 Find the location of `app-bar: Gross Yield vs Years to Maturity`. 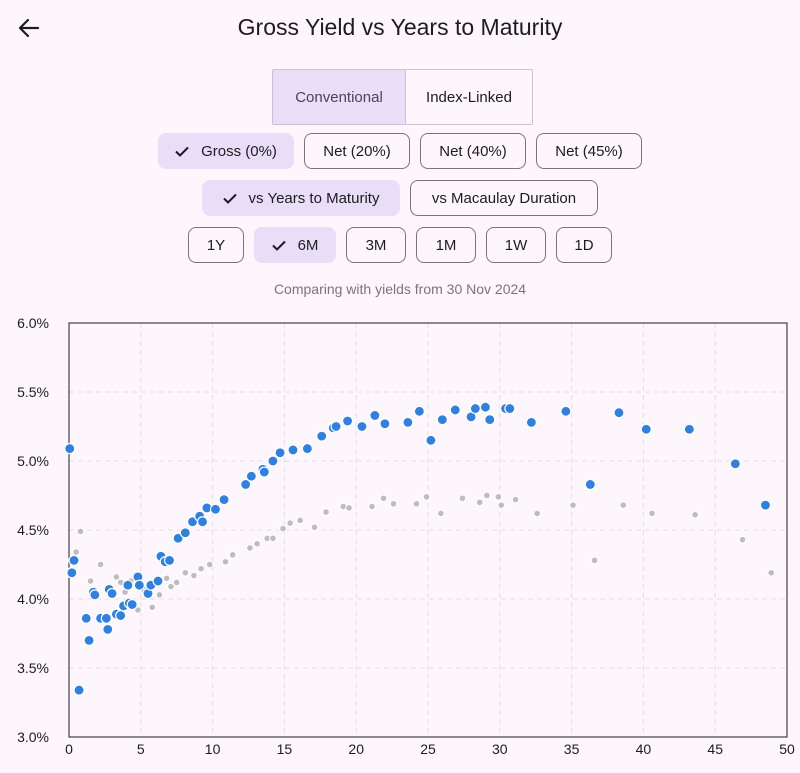

app-bar: Gross Yield vs Years to Maturity is located at coordinates (400, 28).